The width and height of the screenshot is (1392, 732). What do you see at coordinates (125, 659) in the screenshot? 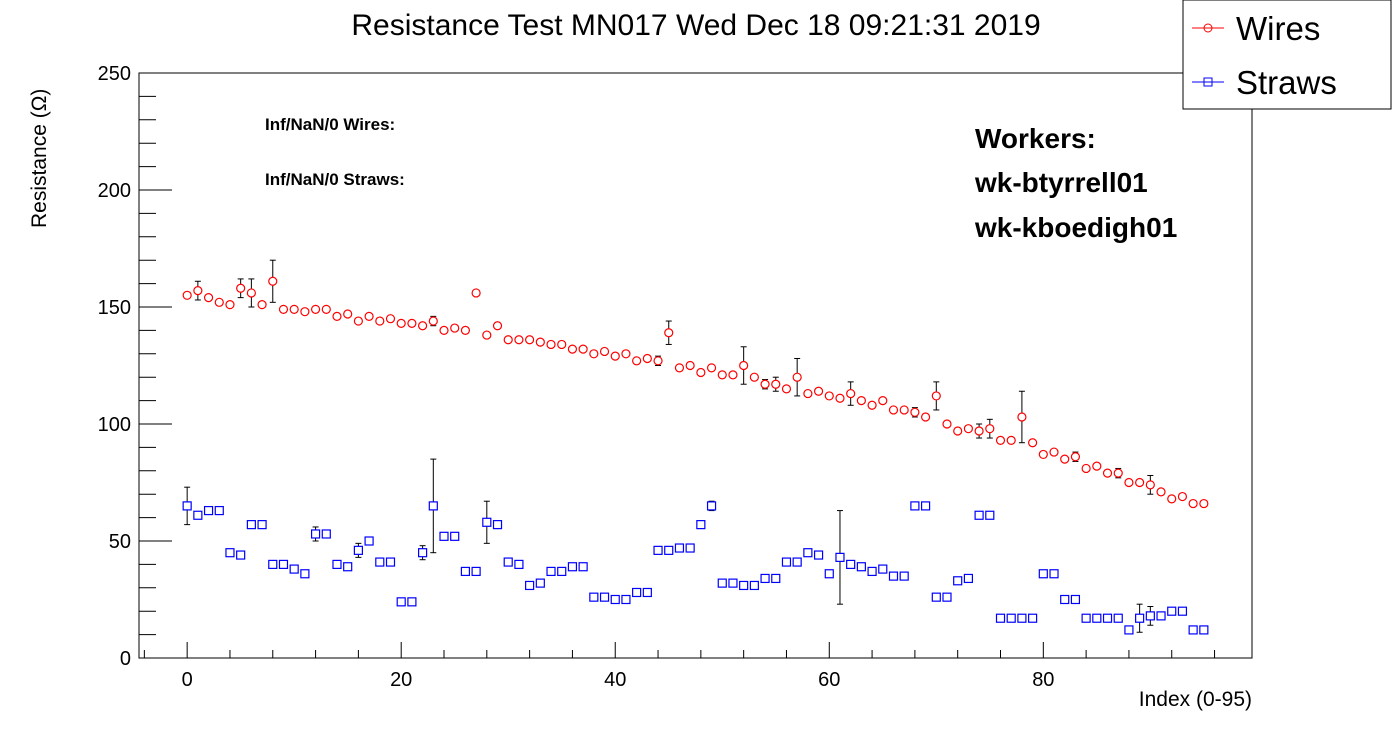
I see `y-tick-label: 0` at bounding box center [125, 659].